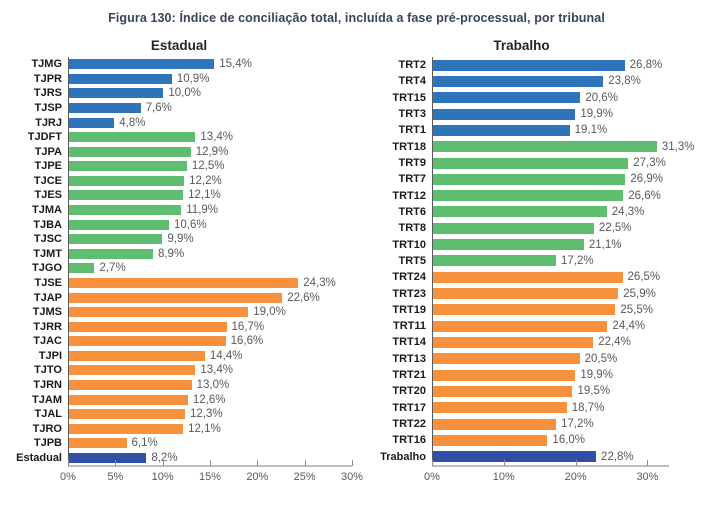 The image size is (713, 518). I want to click on bar-value: 7,6%, so click(158, 108).